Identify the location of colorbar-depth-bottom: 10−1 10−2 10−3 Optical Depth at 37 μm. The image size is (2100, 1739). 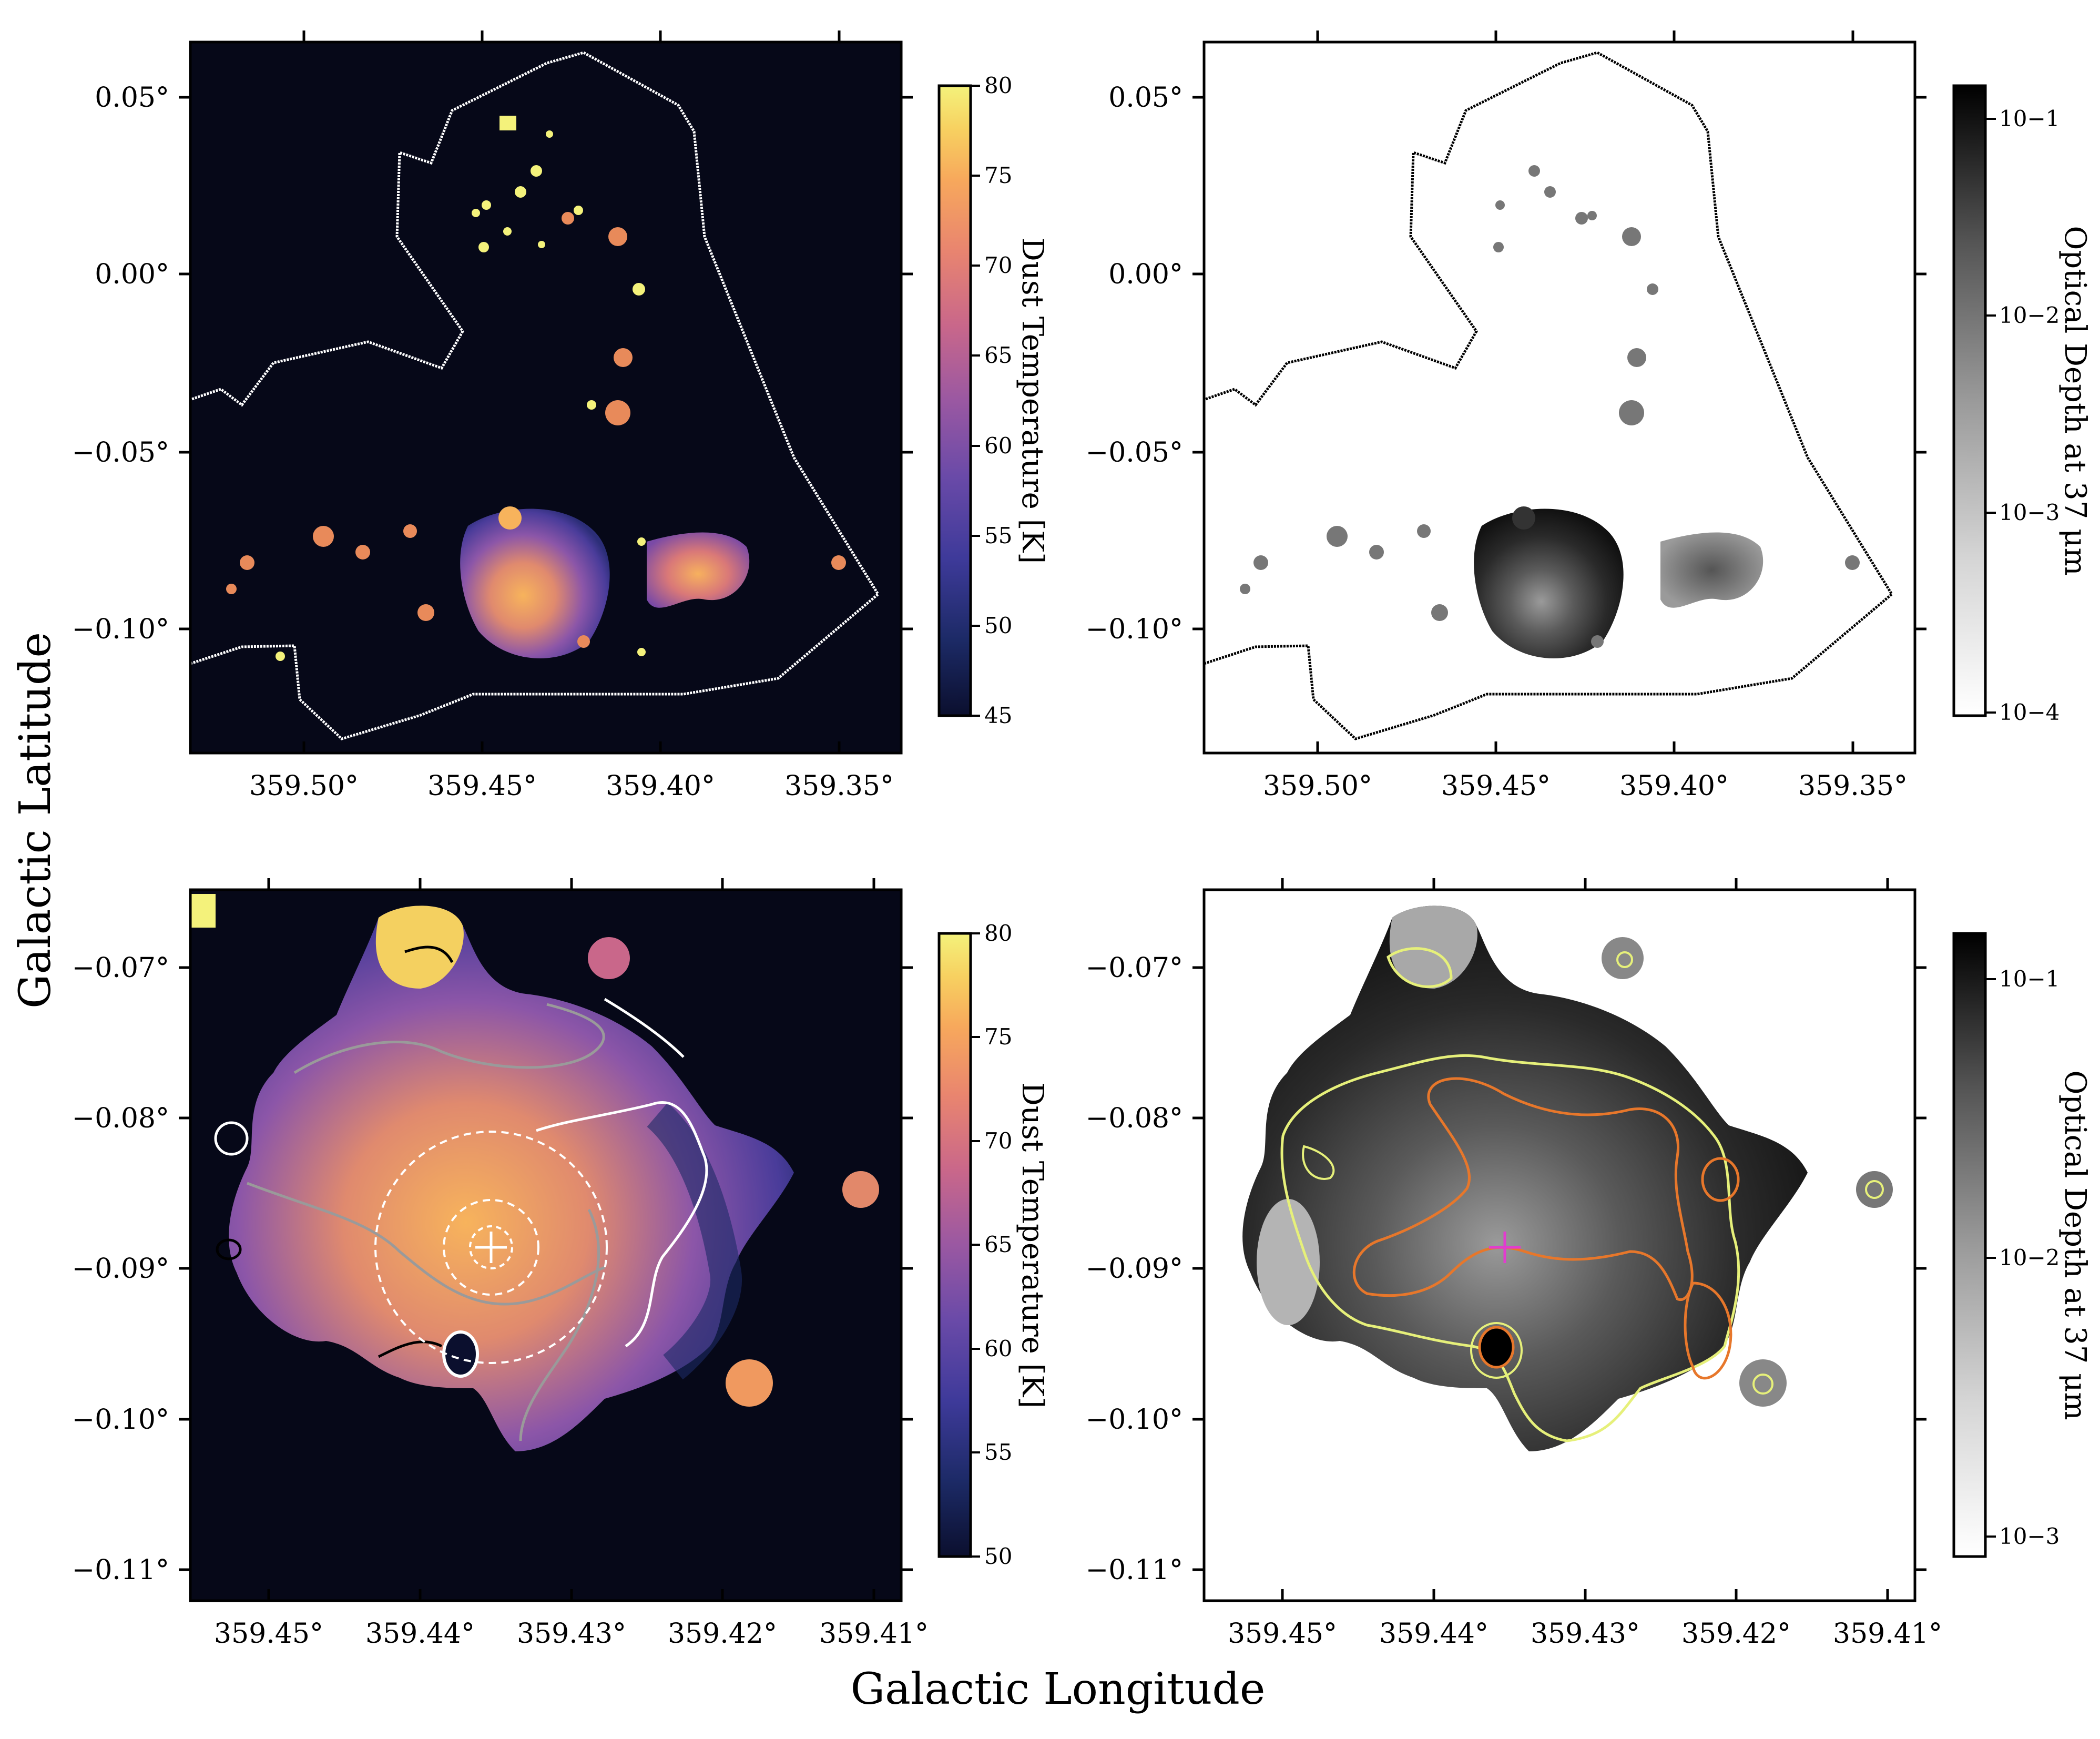
(2022, 1245).